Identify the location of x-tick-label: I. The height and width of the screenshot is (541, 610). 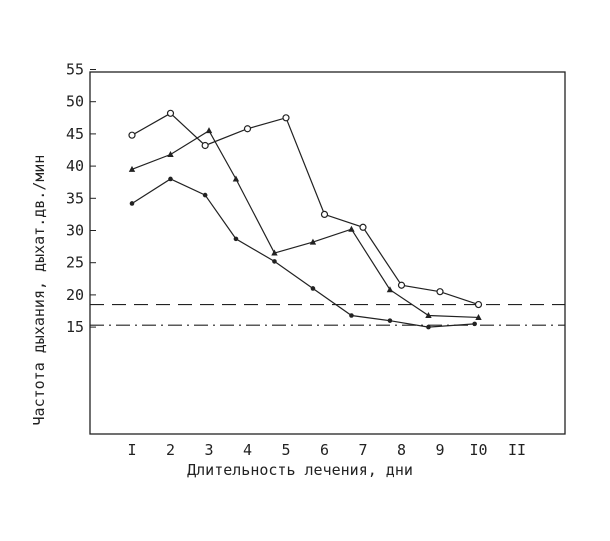
(131, 450).